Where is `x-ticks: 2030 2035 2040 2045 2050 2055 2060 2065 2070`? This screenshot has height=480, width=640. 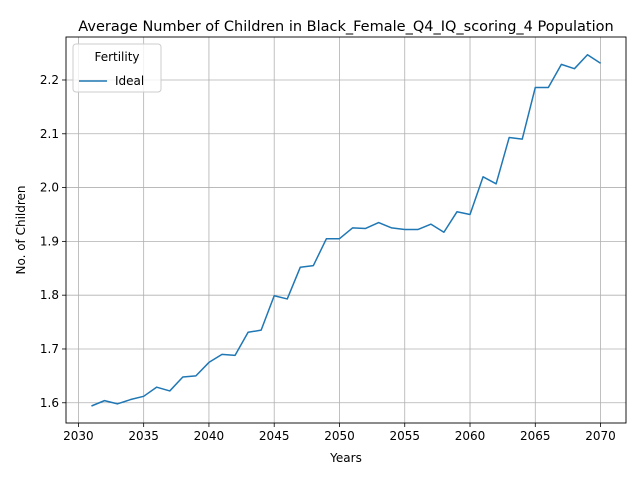
x-ticks: 2030 2035 2040 2045 2050 2055 2060 2065 2070 is located at coordinates (339, 433).